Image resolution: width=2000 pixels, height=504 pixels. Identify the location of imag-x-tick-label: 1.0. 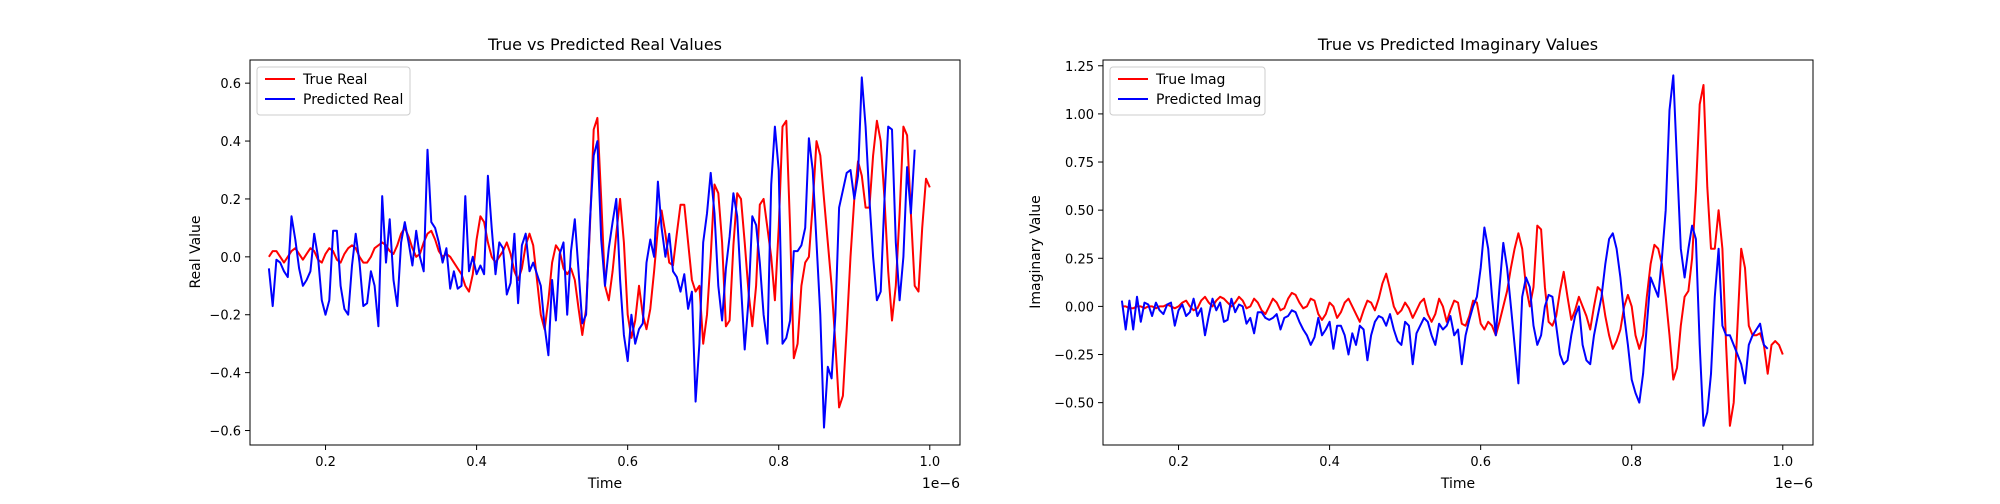
(1782, 462).